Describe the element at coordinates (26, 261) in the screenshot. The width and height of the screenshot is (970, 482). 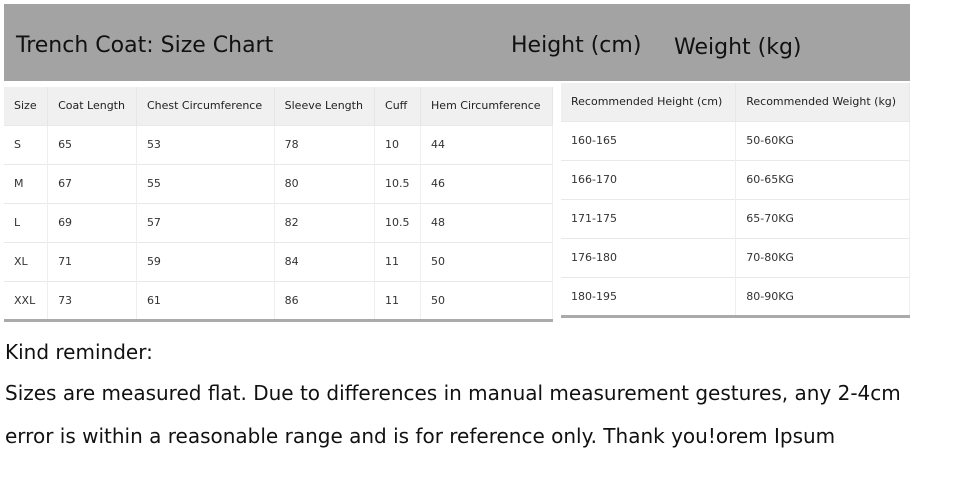
I see `table-cell: XL` at that location.